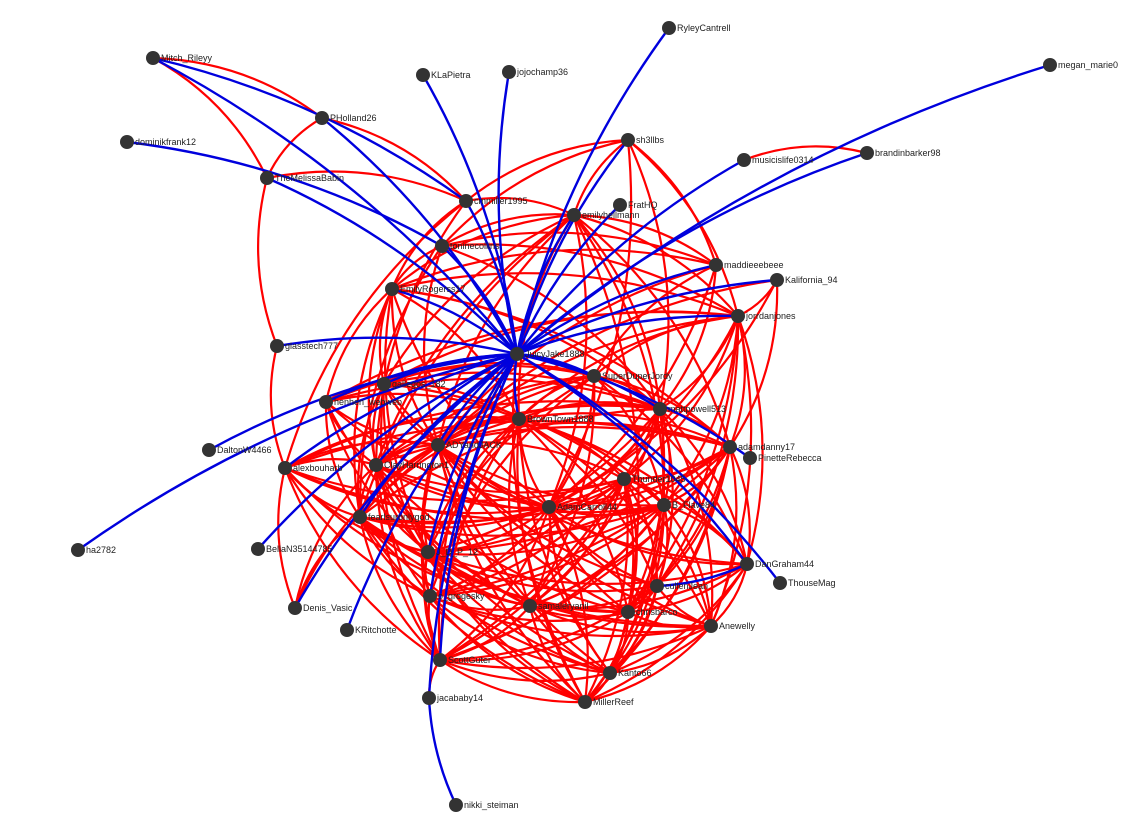 This screenshot has height=832, width=1130. What do you see at coordinates (310, 468) in the screenshot?
I see `graph-node: alexbouharb` at bounding box center [310, 468].